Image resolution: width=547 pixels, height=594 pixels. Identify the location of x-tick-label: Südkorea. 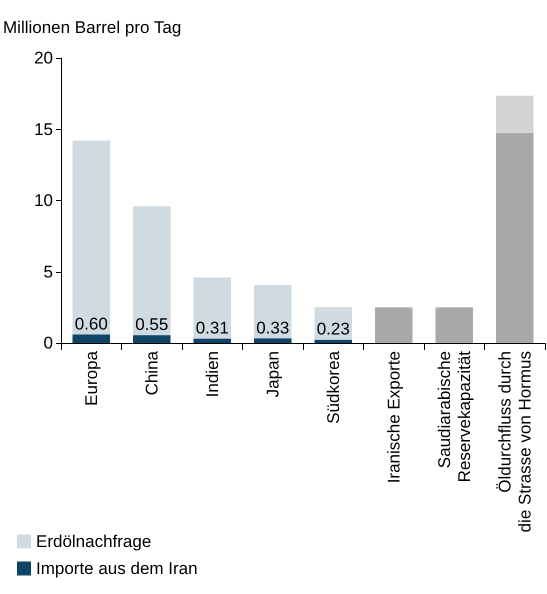
(333, 387).